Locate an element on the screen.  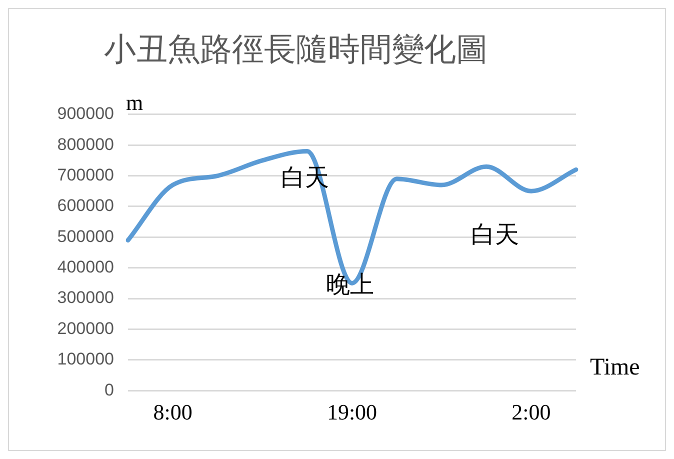
y-tick-label: 500000 is located at coordinates (85, 236).